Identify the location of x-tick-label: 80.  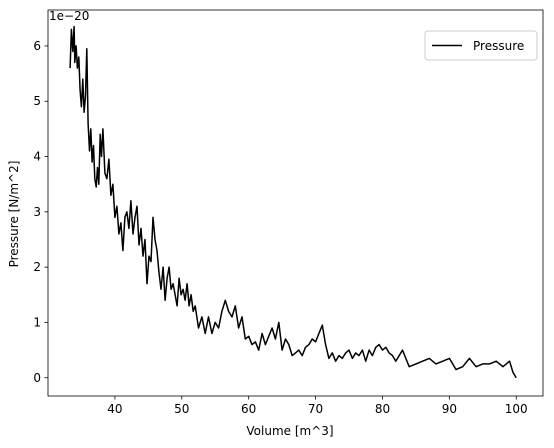
(382, 409).